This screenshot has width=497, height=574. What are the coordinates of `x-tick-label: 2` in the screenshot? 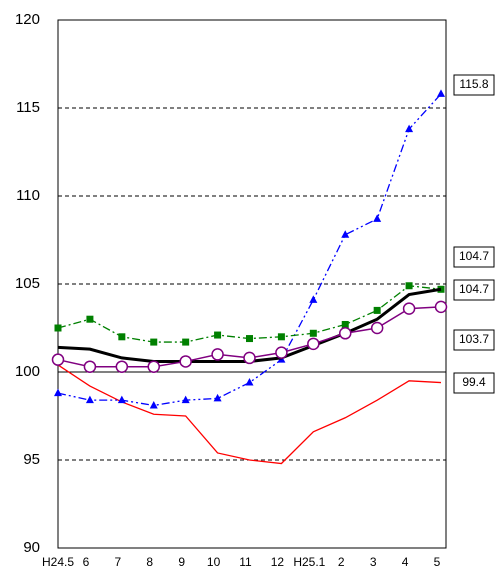 It's located at (341, 562).